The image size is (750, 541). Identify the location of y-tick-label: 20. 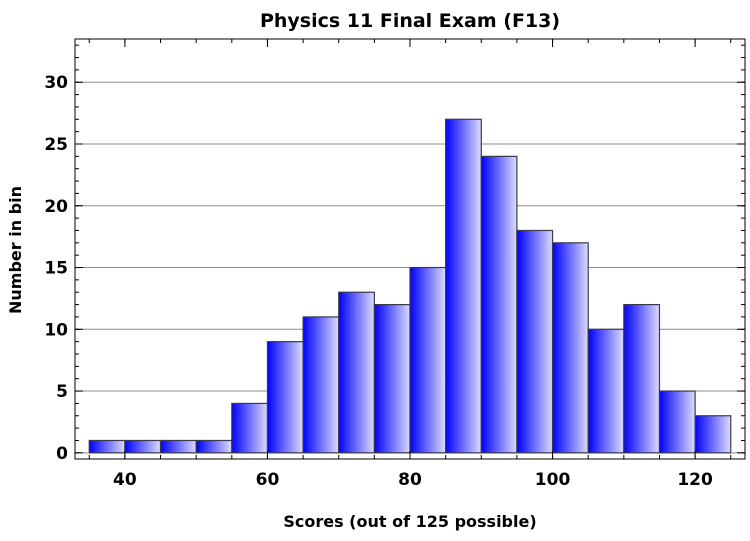
(56, 207).